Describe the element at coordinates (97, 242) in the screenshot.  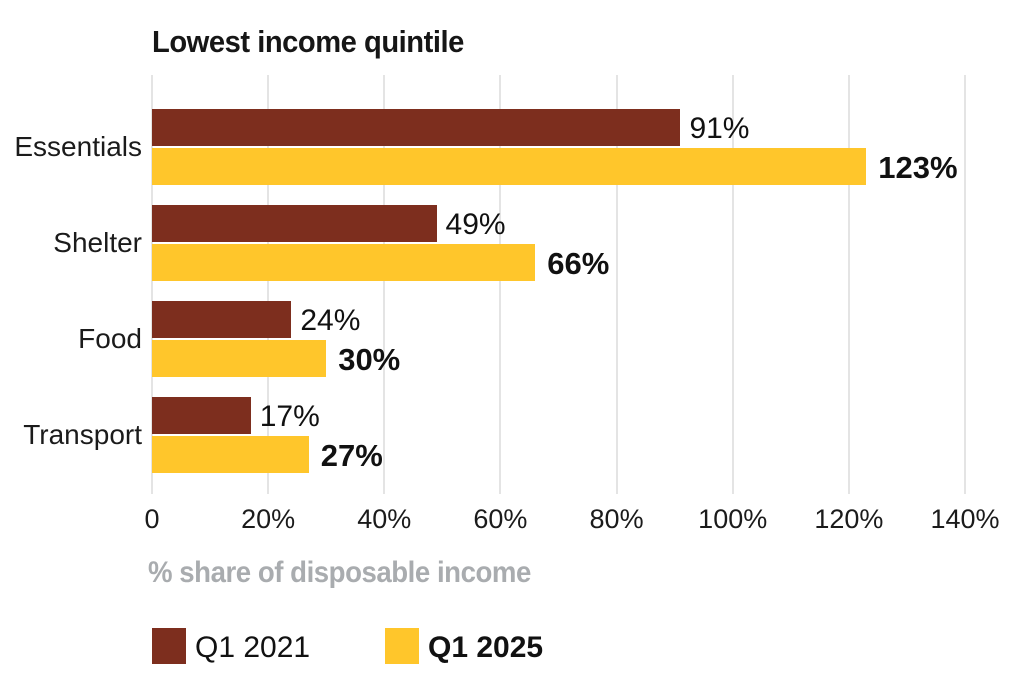
I see `category-label-shelter: Shelter` at that location.